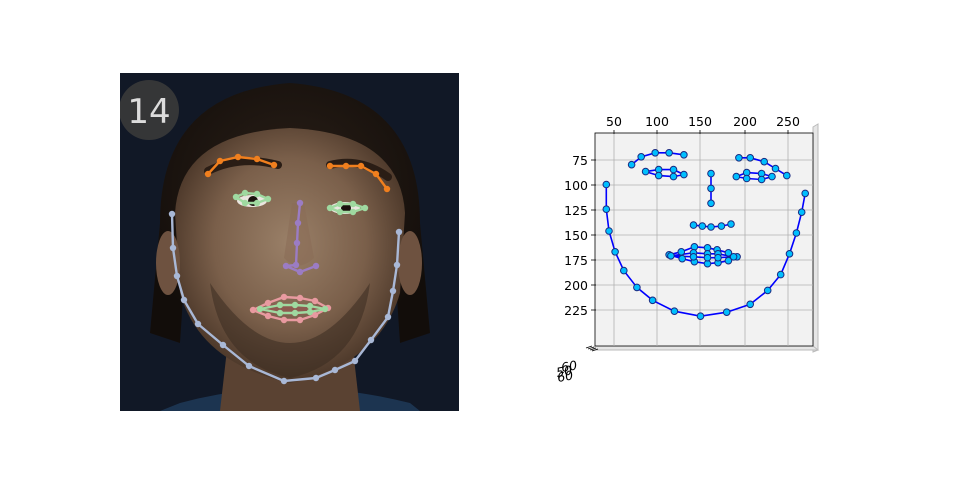 The image size is (960, 480). What do you see at coordinates (576, 185) in the screenshot?
I see `y-tick-label: 100` at bounding box center [576, 185].